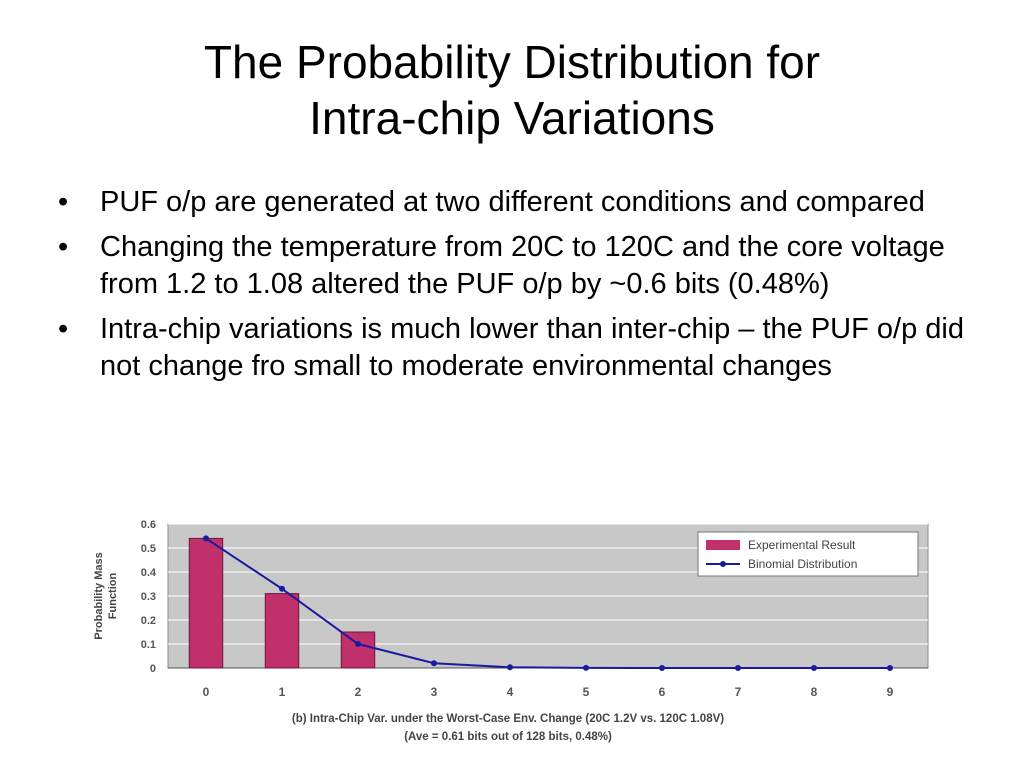 This screenshot has height=768, width=1024. I want to click on x-tick-label: 3, so click(434, 692).